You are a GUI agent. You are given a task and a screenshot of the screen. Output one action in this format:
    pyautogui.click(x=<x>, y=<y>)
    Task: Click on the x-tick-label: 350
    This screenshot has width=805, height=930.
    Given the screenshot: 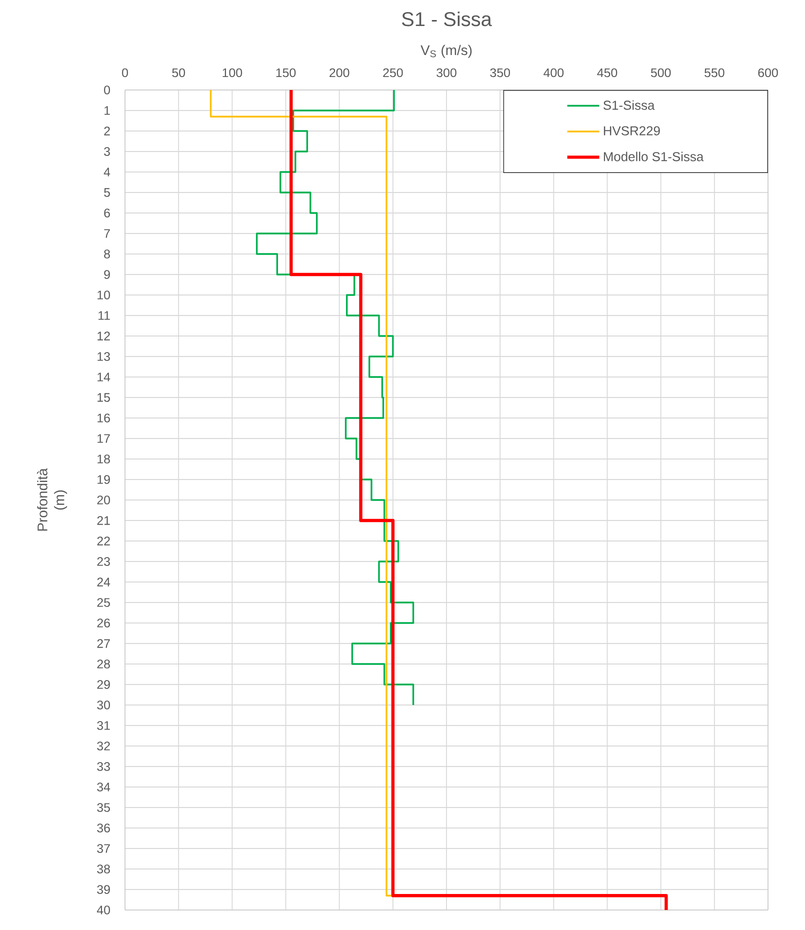 What is the action you would take?
    pyautogui.click(x=500, y=73)
    